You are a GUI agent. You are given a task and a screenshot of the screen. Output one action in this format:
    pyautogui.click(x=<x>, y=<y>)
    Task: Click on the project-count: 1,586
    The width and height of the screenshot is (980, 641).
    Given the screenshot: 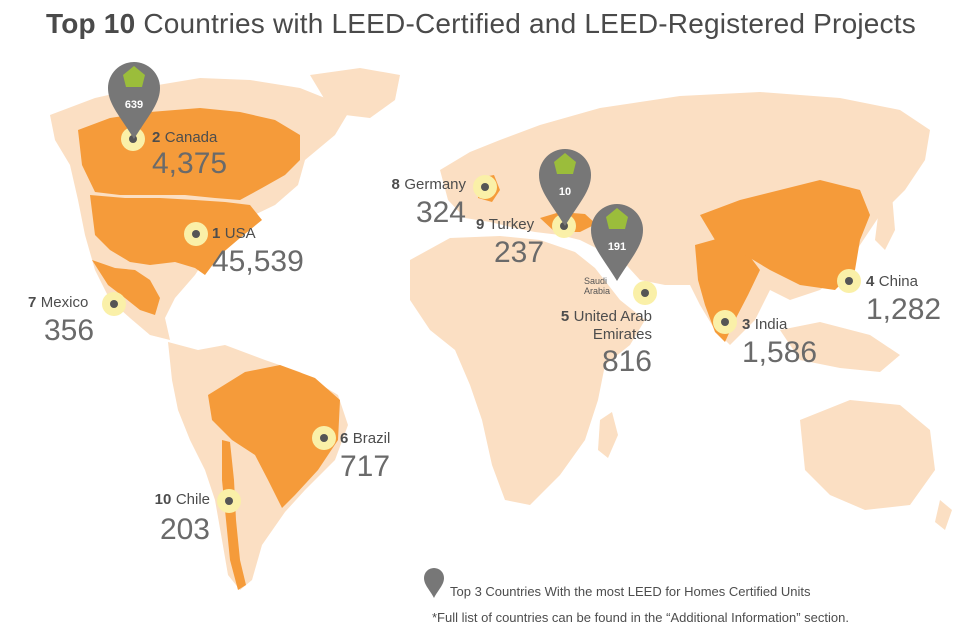 What is the action you would take?
    pyautogui.click(x=780, y=352)
    